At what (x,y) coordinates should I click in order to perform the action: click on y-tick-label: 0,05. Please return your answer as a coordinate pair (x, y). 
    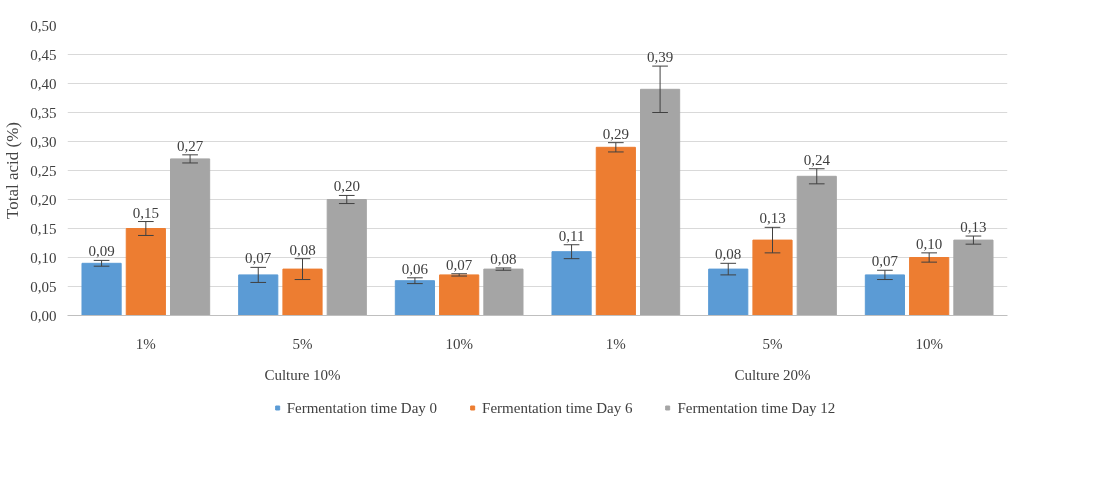
    Looking at the image, I should click on (43, 286).